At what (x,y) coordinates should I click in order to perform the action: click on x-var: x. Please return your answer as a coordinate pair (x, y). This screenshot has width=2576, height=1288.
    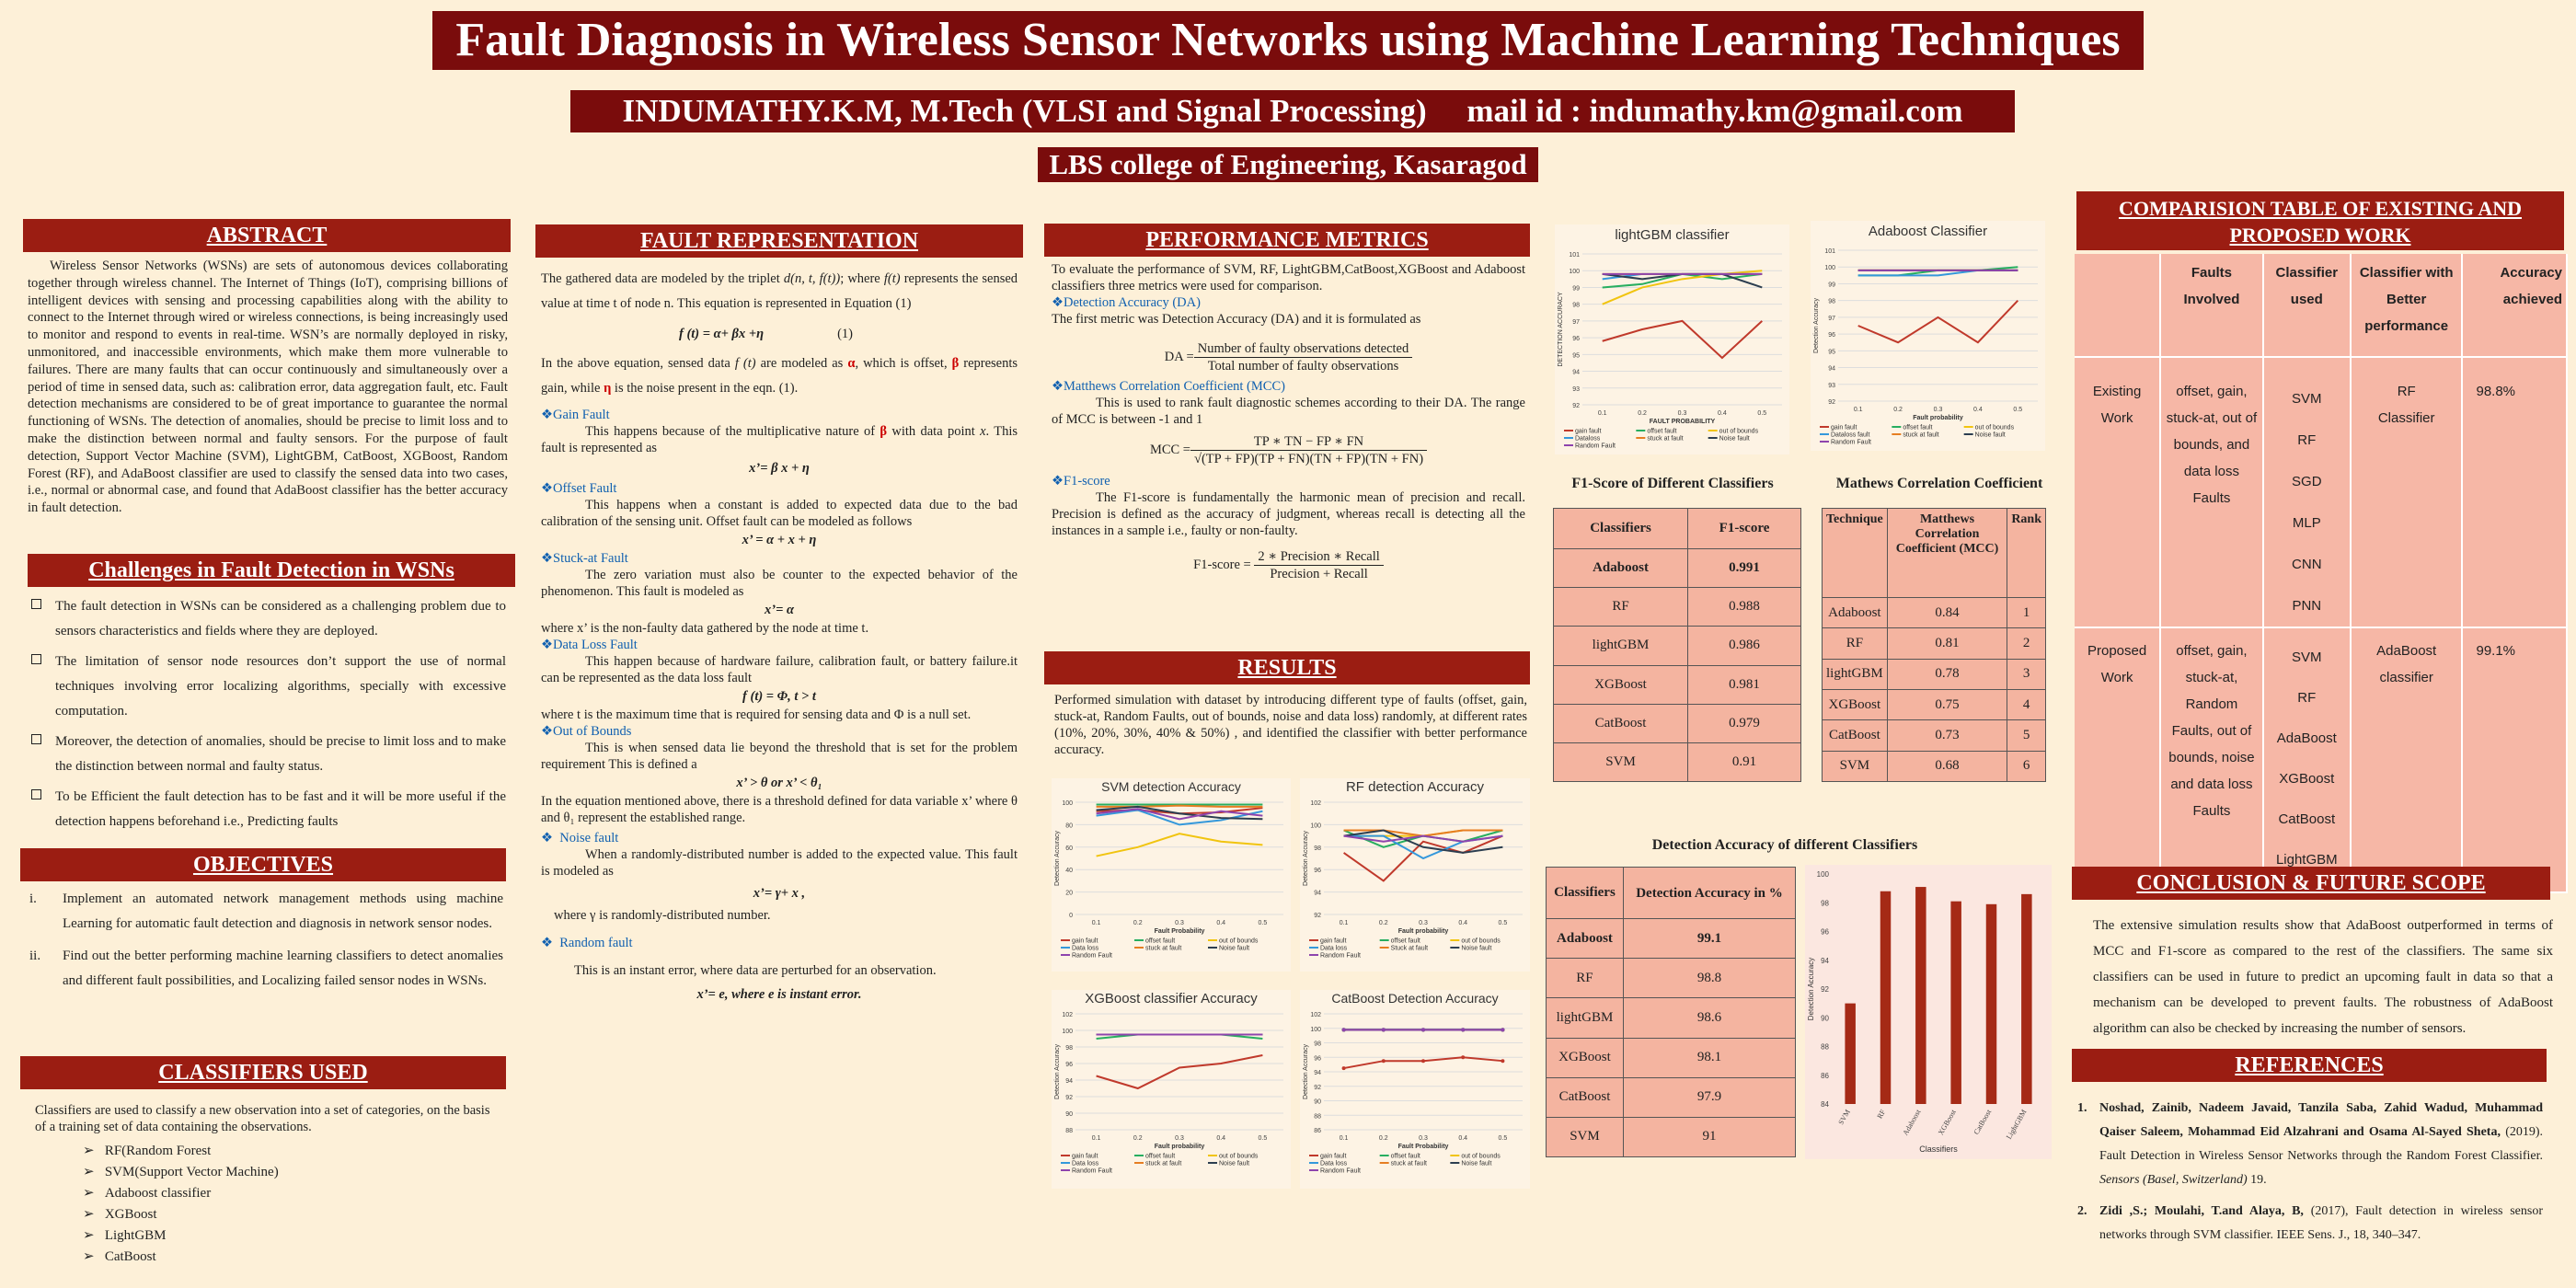
    Looking at the image, I should click on (983, 431).